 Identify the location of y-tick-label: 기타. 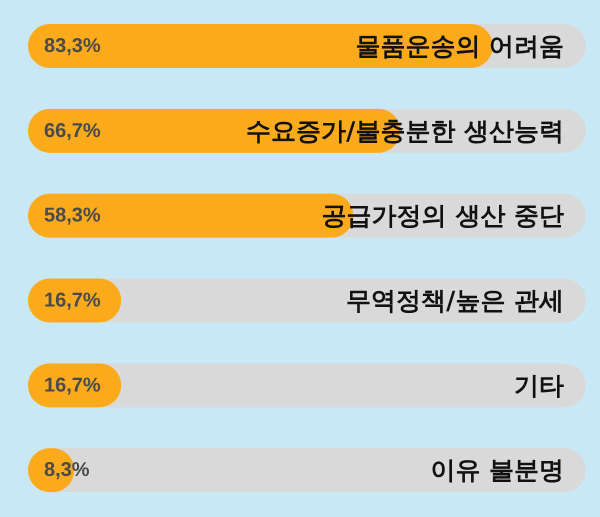
(539, 385).